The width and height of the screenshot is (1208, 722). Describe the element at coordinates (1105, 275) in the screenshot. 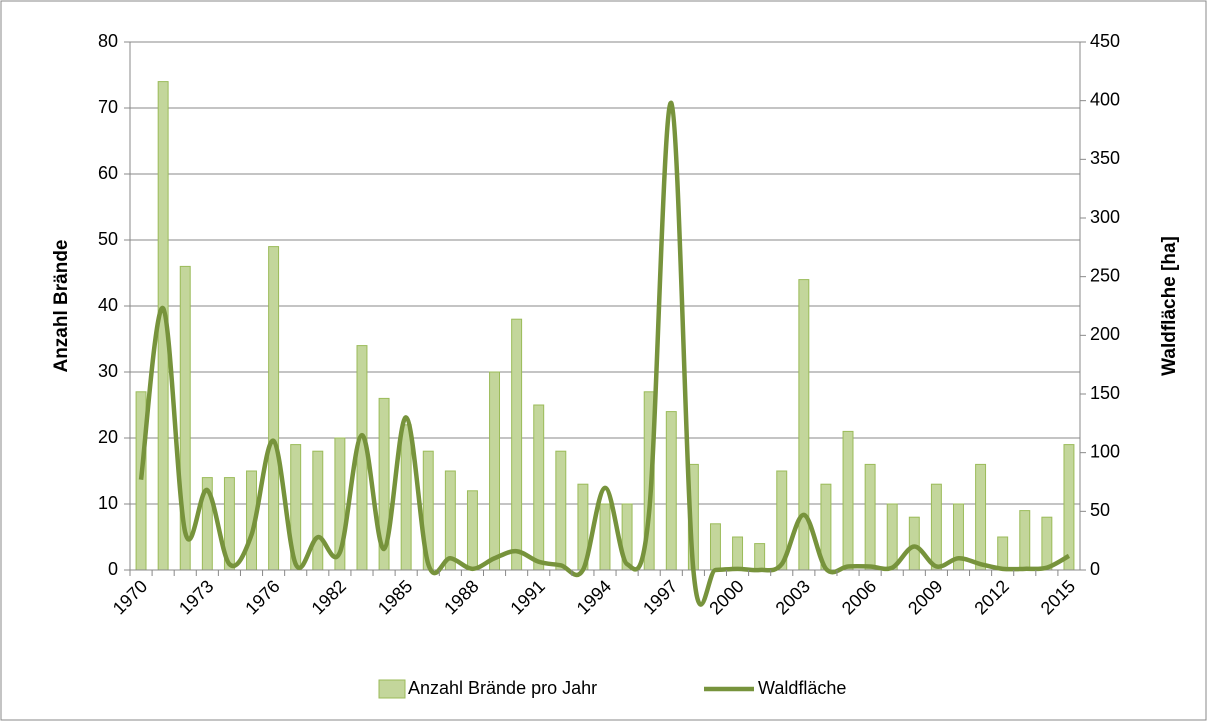

I see `y2-tick-label: 250` at that location.